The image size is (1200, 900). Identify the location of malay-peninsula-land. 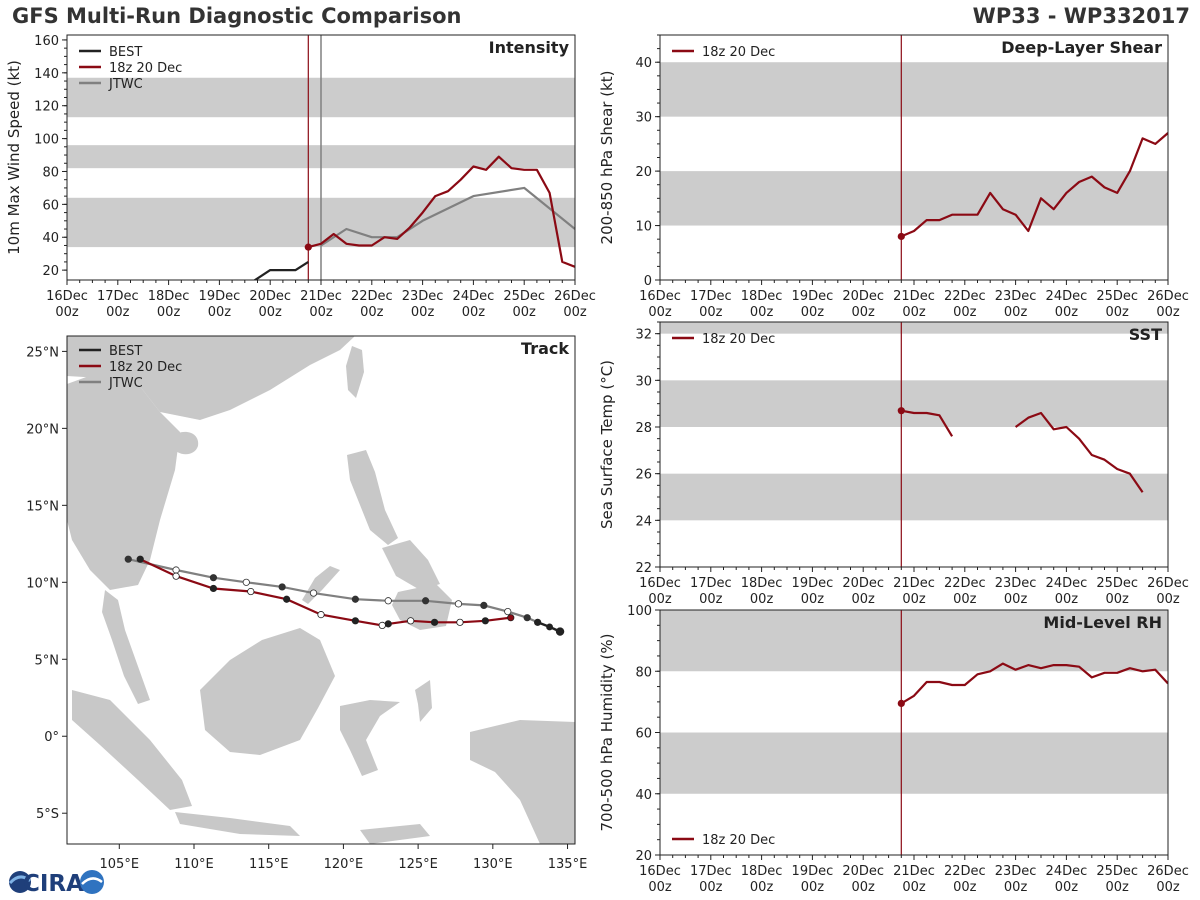
(126, 647).